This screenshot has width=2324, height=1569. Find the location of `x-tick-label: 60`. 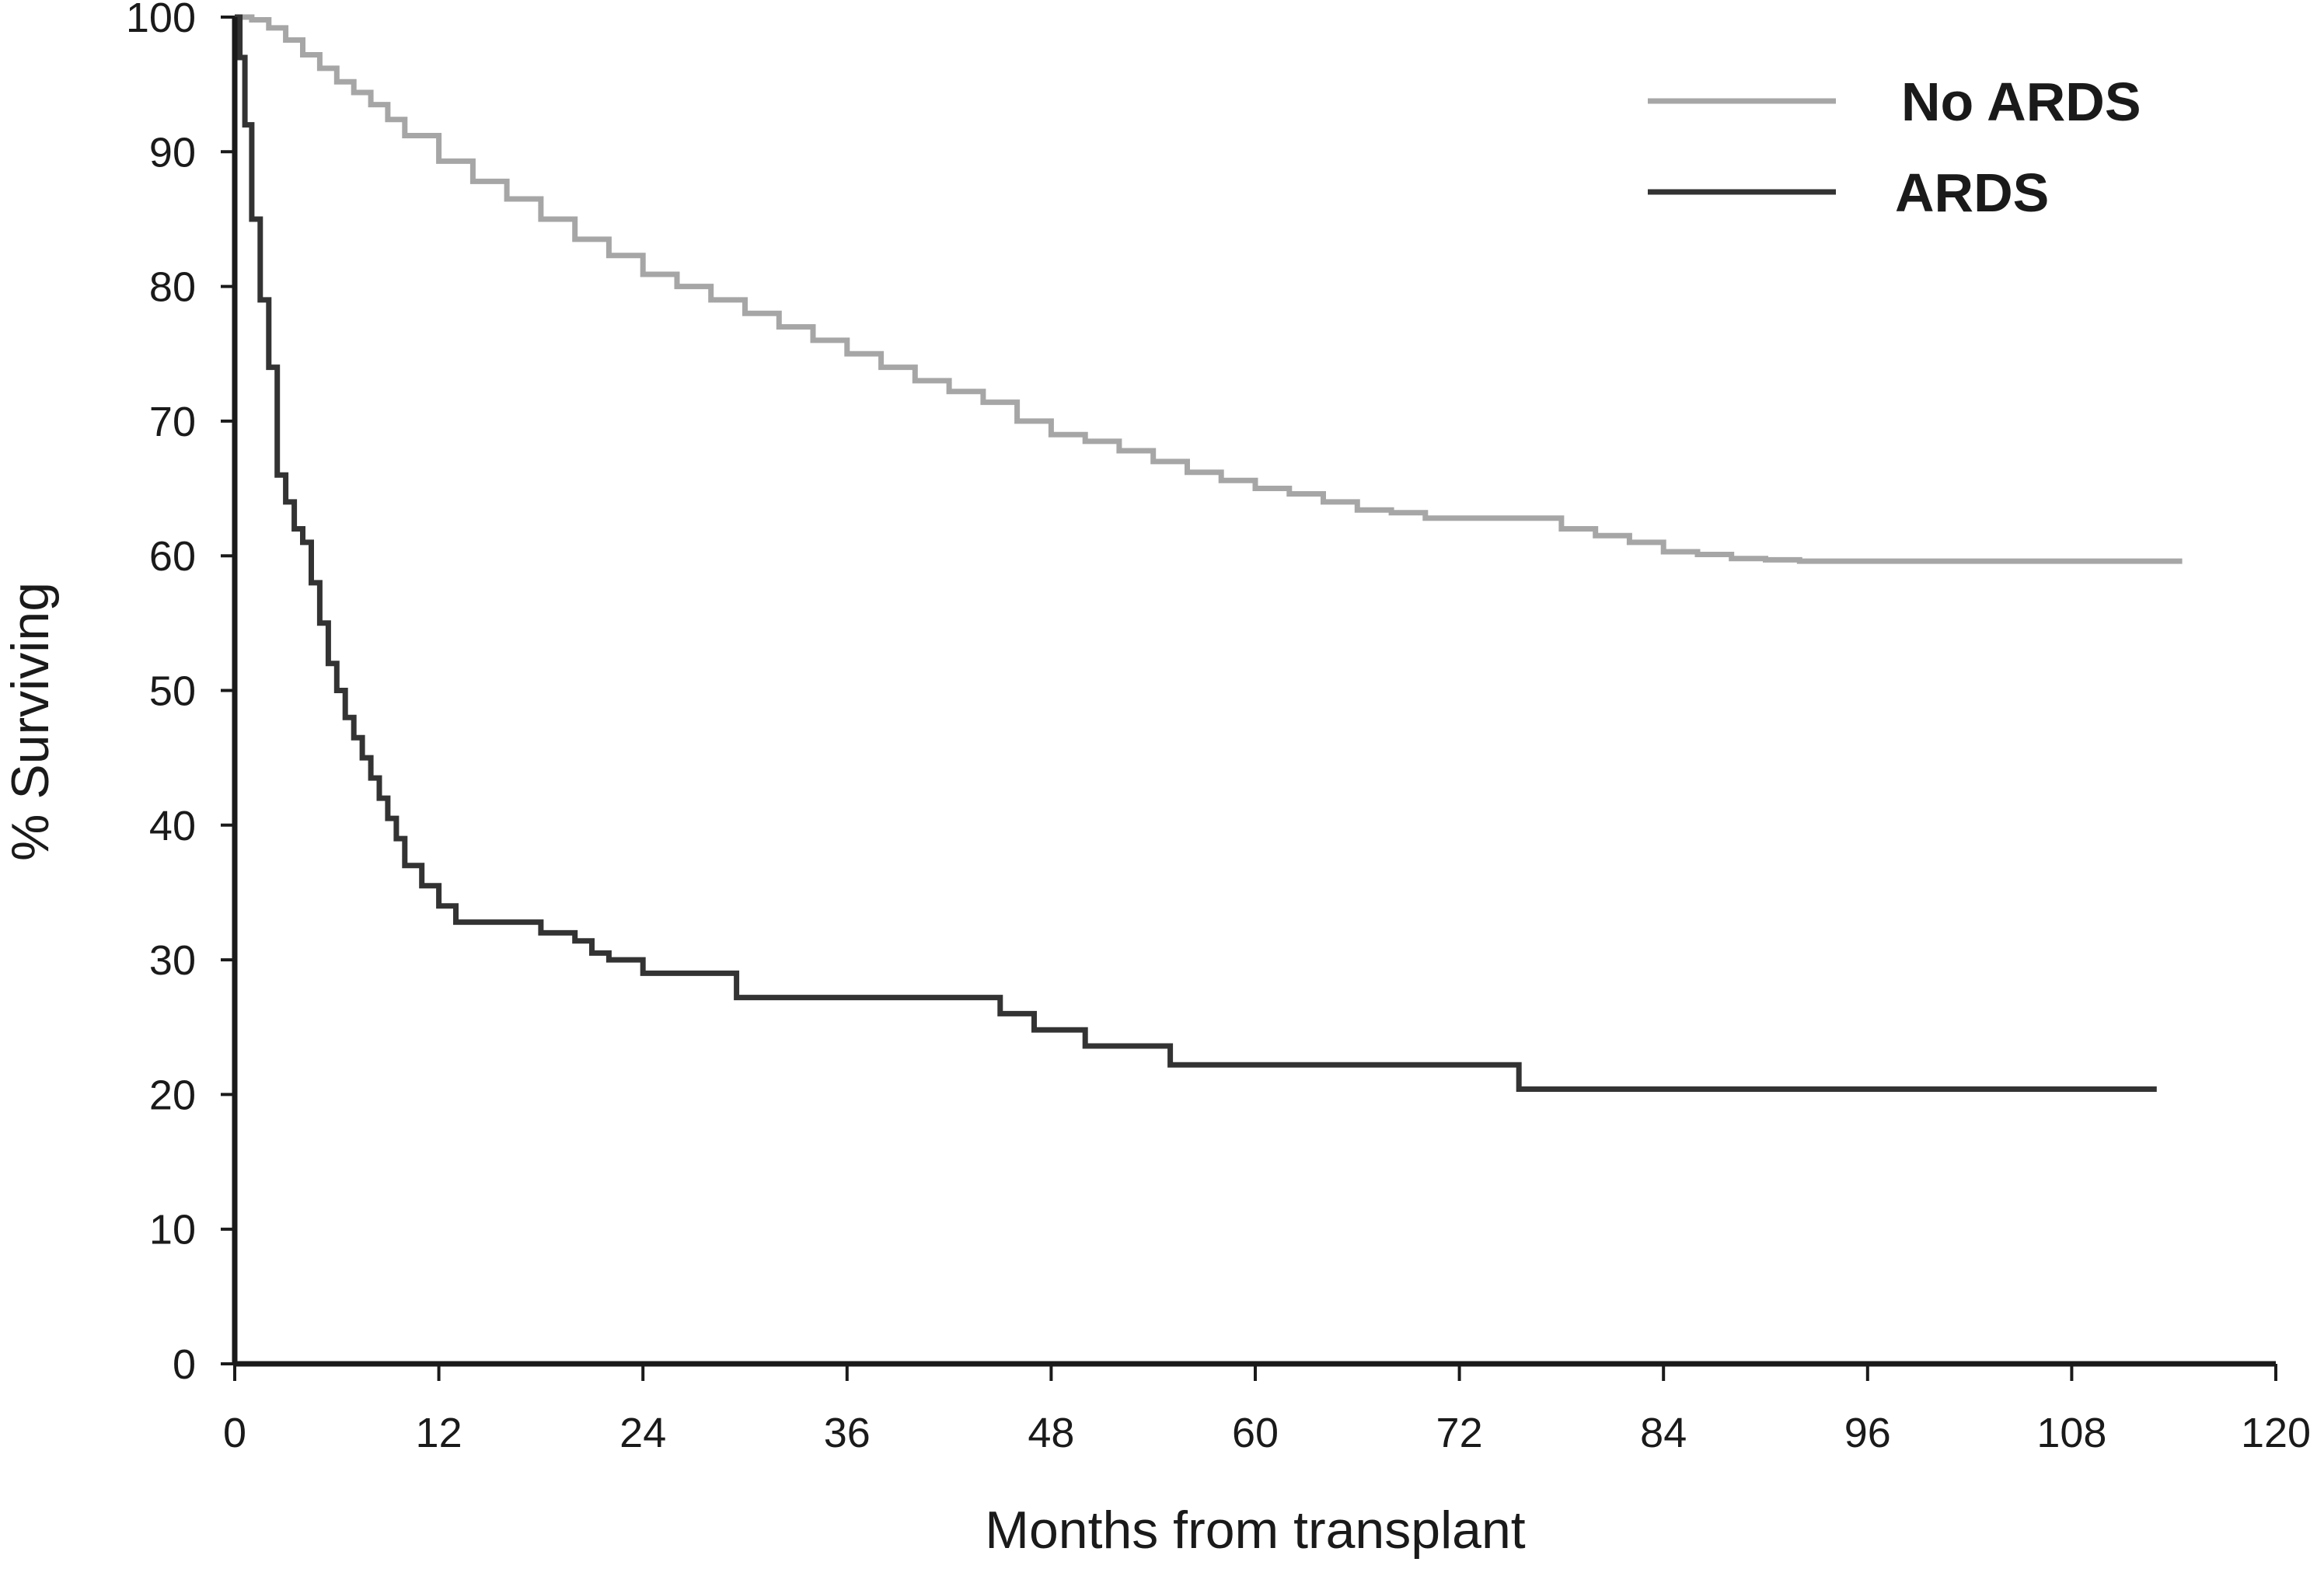

x-tick-label: 60 is located at coordinates (1255, 1433).